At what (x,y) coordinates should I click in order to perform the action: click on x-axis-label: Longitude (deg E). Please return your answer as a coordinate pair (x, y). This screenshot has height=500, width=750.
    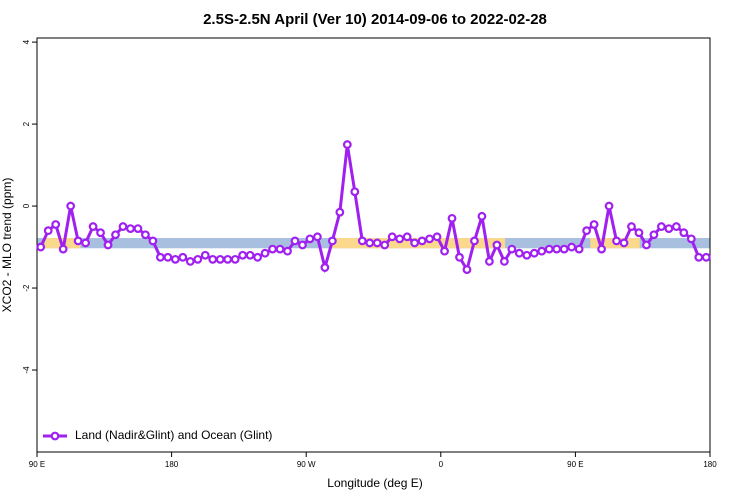
    Looking at the image, I should click on (374, 483).